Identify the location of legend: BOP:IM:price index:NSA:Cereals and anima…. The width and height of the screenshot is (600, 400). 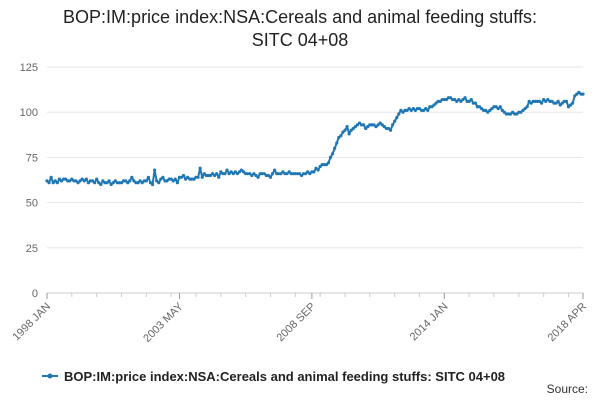
(273, 376).